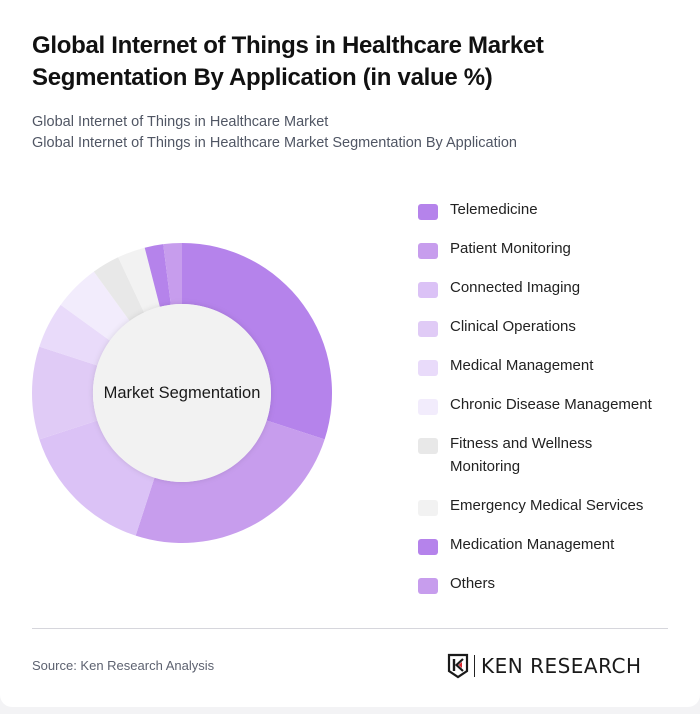  I want to click on legend-label: Clinical Operations, so click(513, 326).